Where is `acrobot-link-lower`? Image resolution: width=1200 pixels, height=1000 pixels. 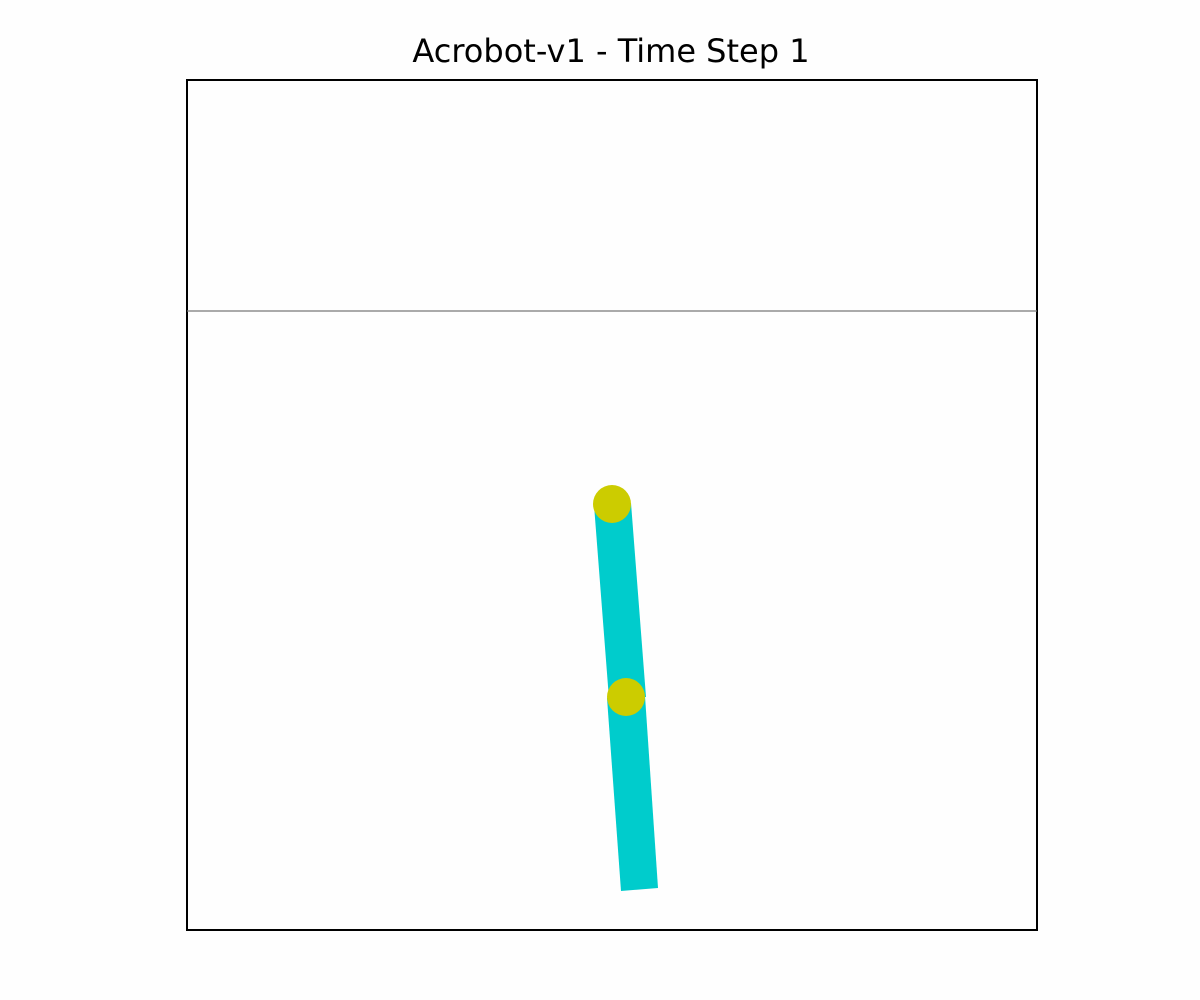
acrobot-link-lower is located at coordinates (632, 793).